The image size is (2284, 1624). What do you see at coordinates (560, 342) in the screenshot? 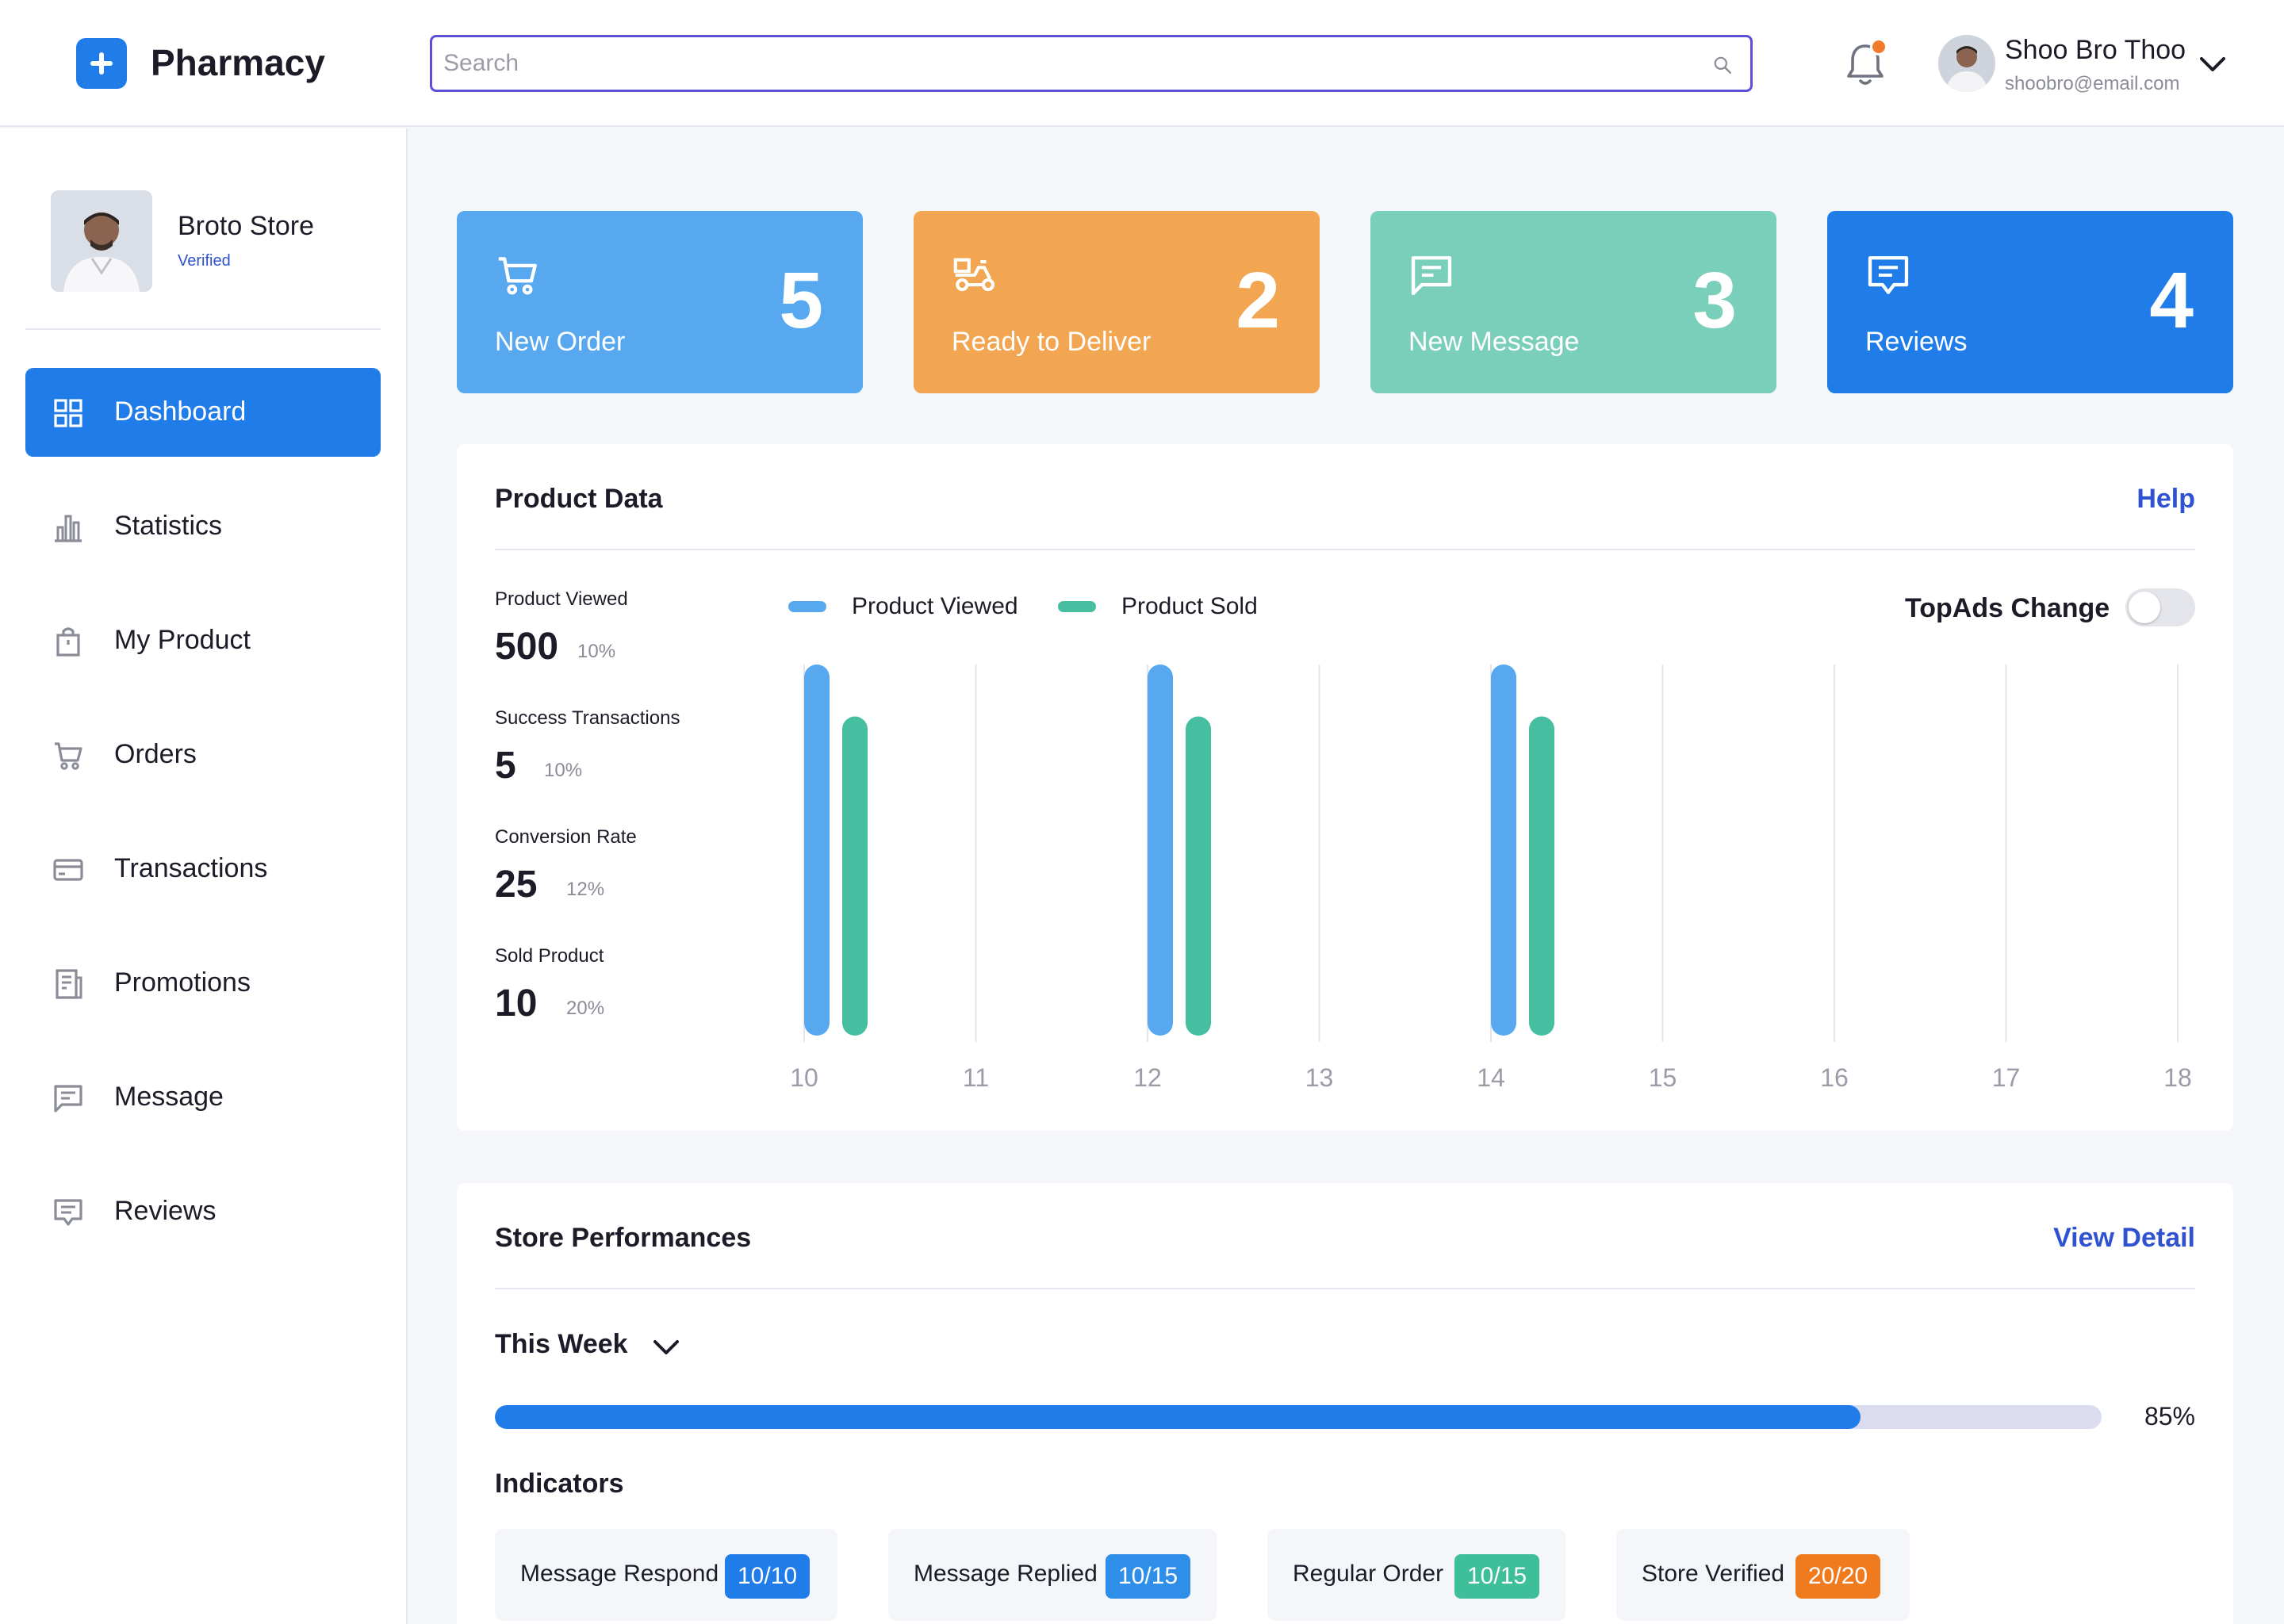
I see `card-label: New Order` at bounding box center [560, 342].